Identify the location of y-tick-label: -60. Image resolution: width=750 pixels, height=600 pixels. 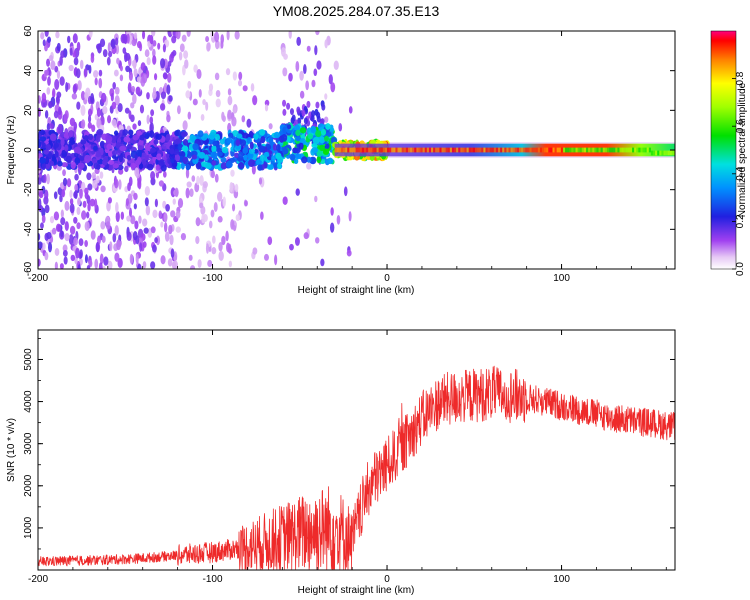
(28, 268).